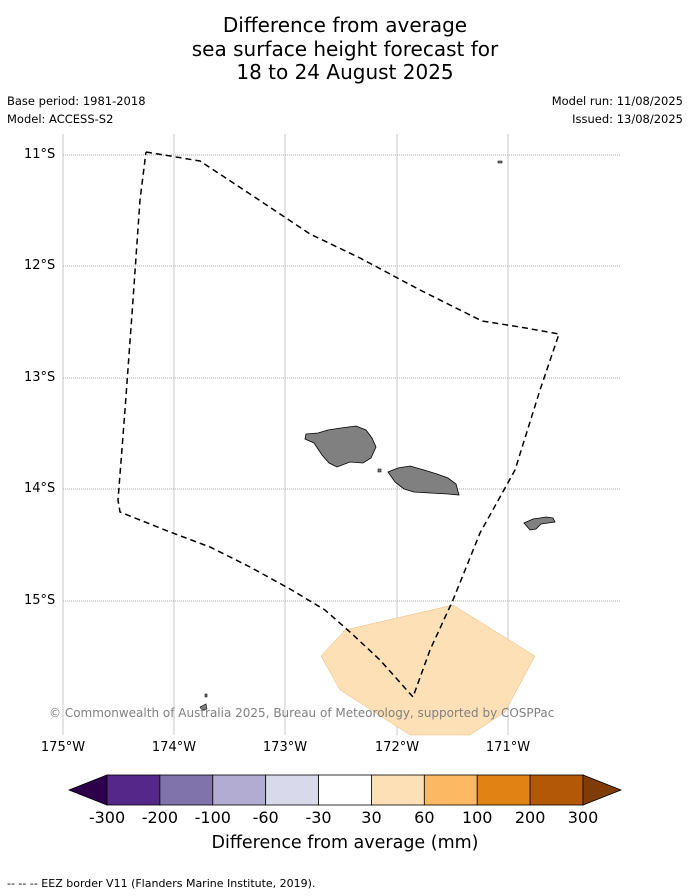 This screenshot has width=690, height=896. What do you see at coordinates (60, 119) in the screenshot?
I see `model-label: Model: ACCESS-S2` at bounding box center [60, 119].